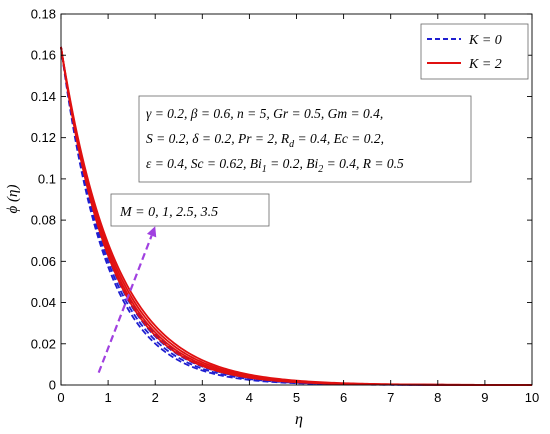 This screenshot has width=550, height=434. I want to click on y-tick-label: 0.08, so click(43, 220).